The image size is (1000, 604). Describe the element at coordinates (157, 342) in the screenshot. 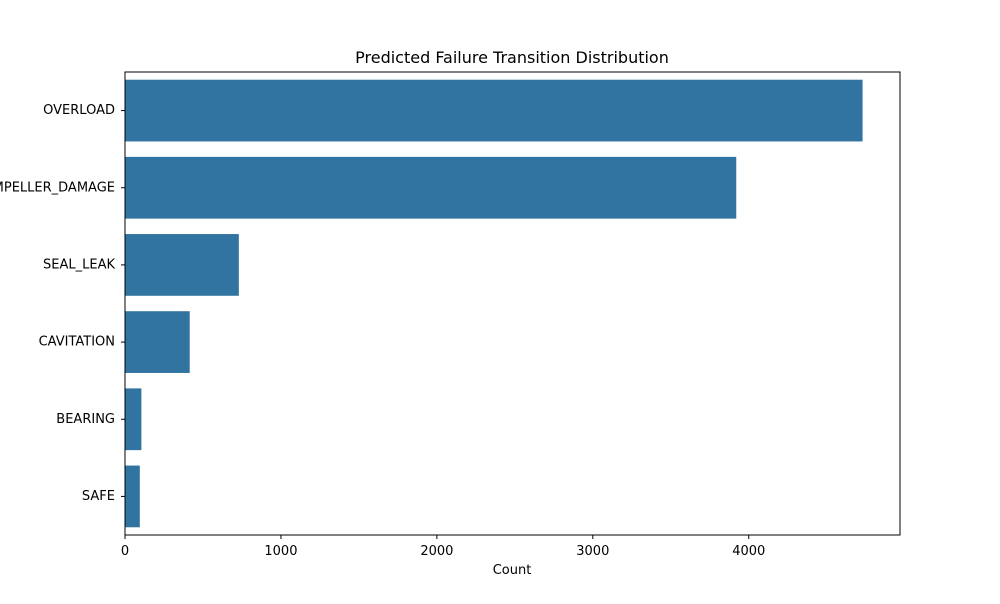

I see `bar-cavitation` at that location.